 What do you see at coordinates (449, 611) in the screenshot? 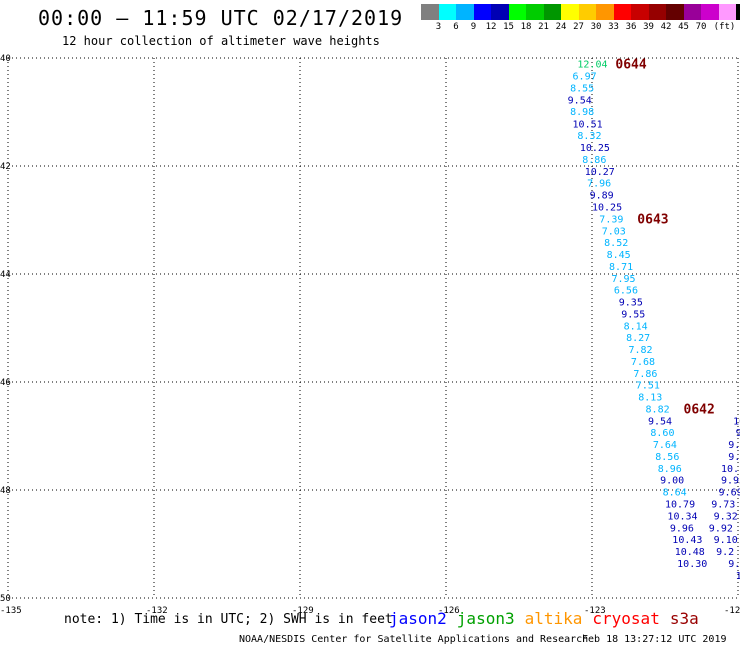
I see `longitude-label: -126` at bounding box center [449, 611].